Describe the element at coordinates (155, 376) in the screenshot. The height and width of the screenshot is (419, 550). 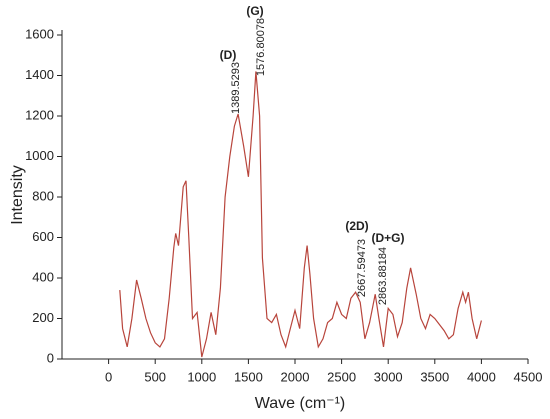
I see `x-tick-label: 500` at that location.